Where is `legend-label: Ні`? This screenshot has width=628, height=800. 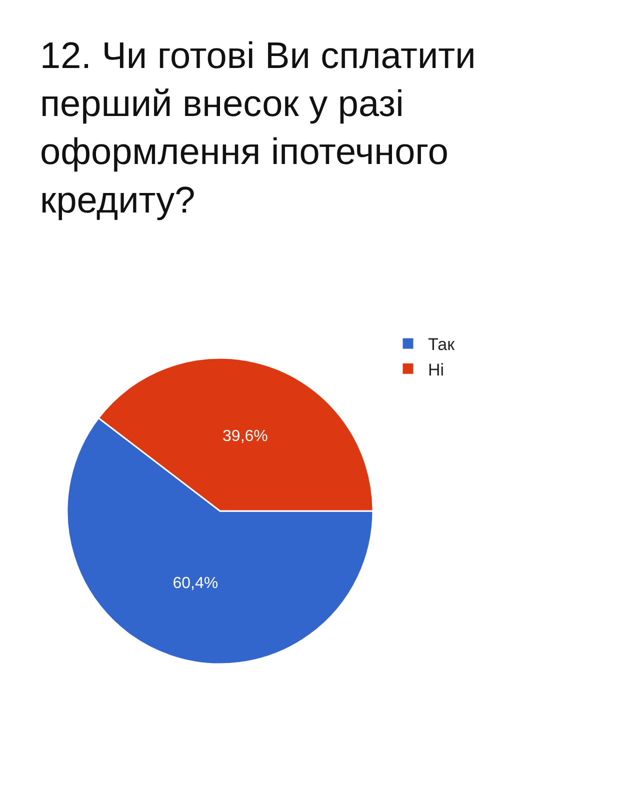 legend-label: Ні is located at coordinates (436, 370).